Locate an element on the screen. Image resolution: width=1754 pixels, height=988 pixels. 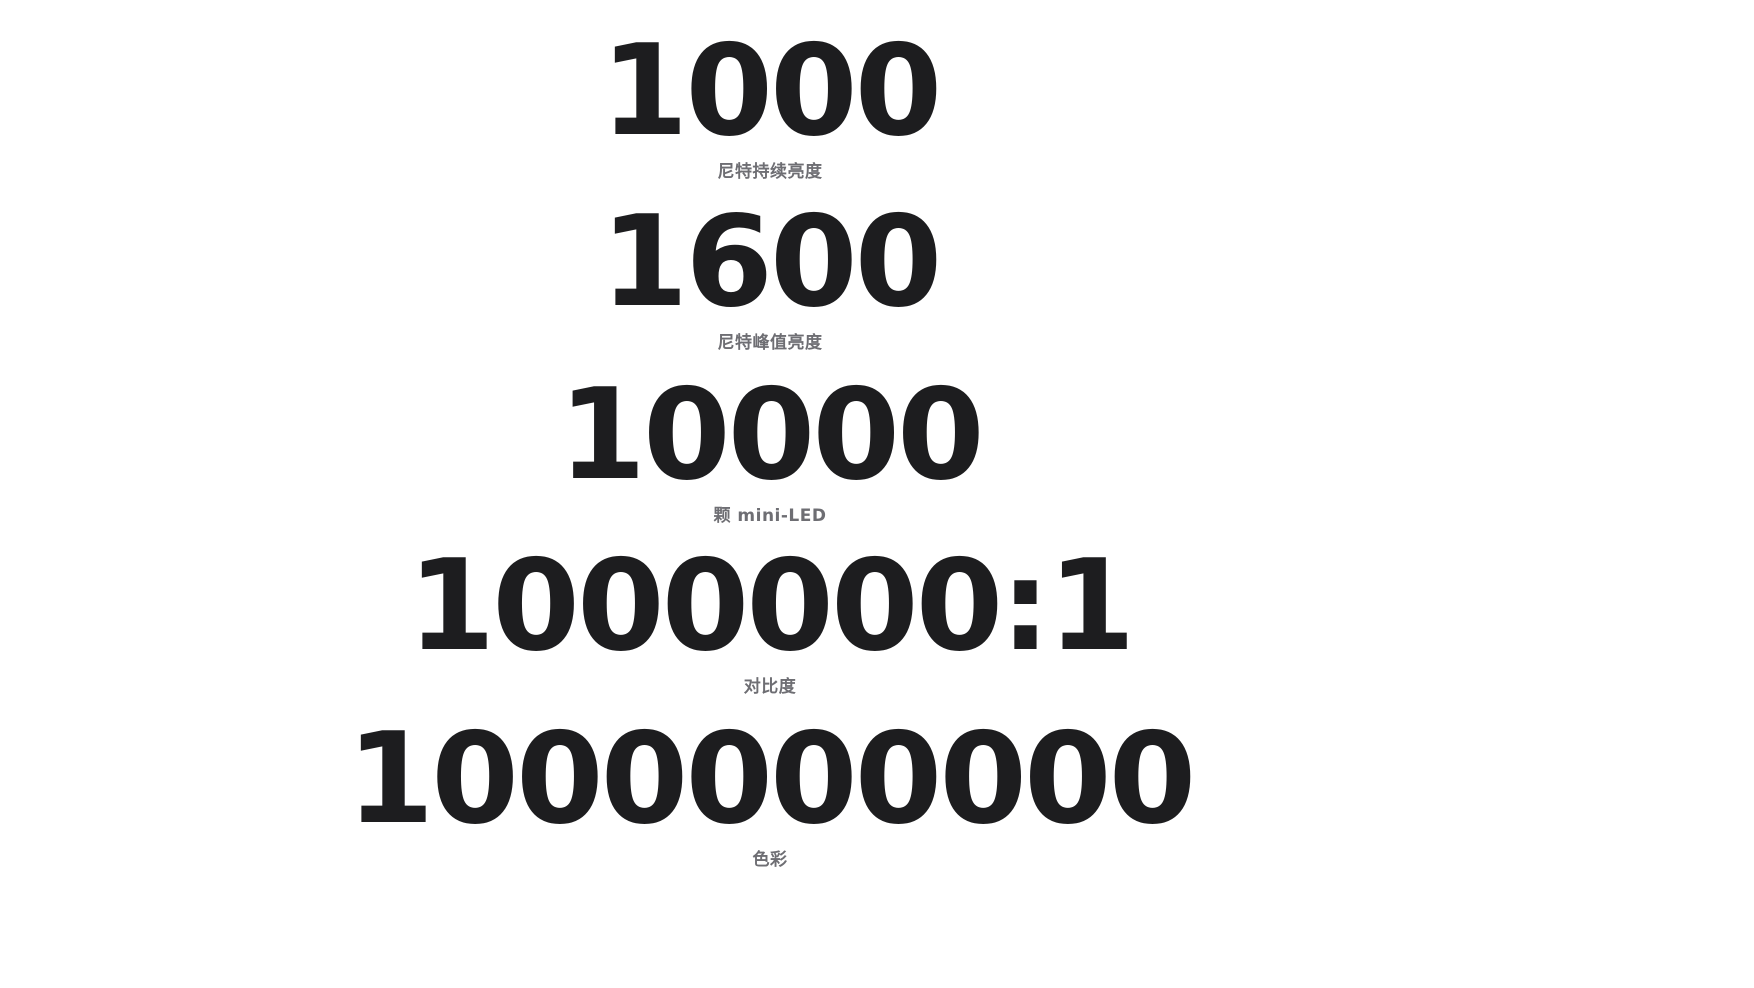
stat-value: 1000000000 is located at coordinates (771, 778).